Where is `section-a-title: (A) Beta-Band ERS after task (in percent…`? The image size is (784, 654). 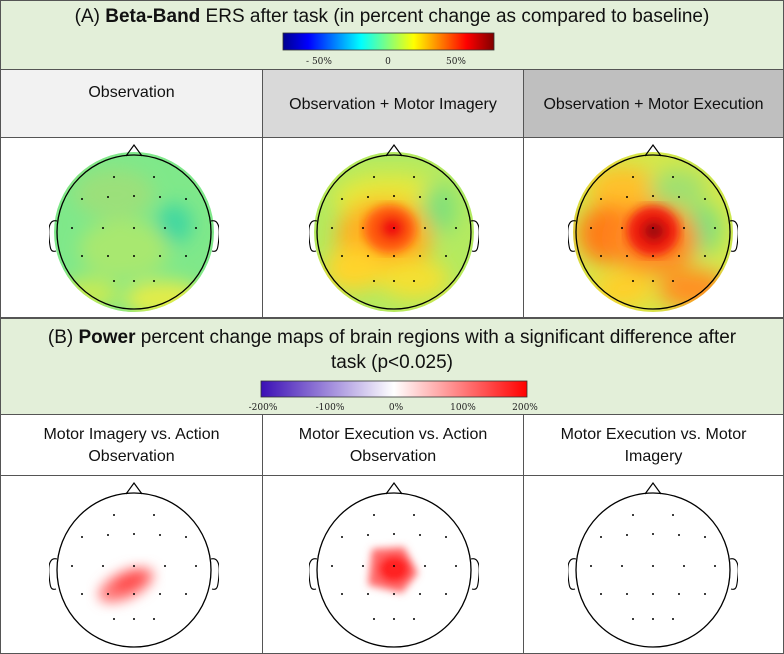
section-a-title: (A) Beta-Band ERS after task (in percent… is located at coordinates (392, 16).